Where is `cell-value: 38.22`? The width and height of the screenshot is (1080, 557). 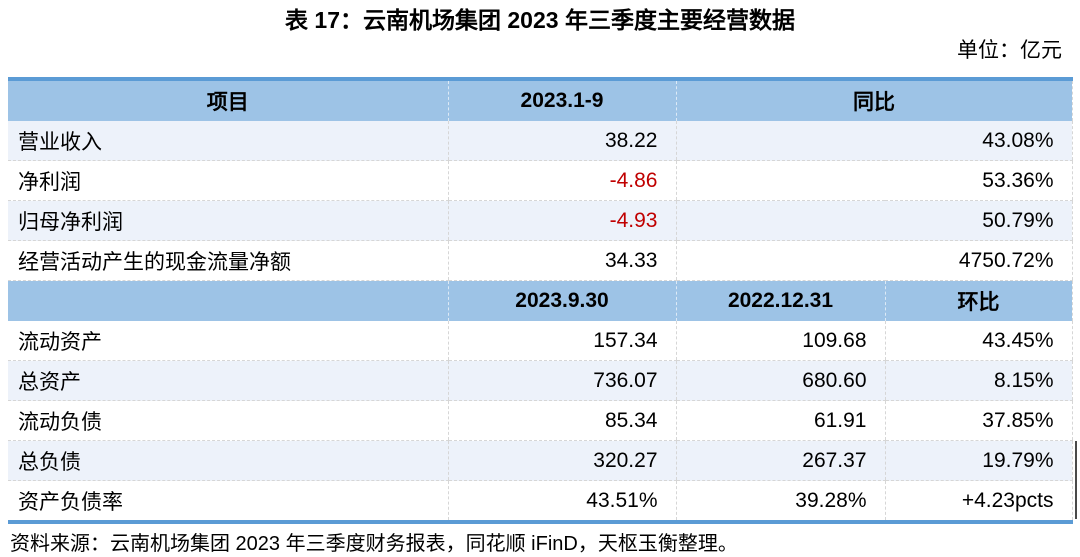
cell-value: 38.22 is located at coordinates (561, 141).